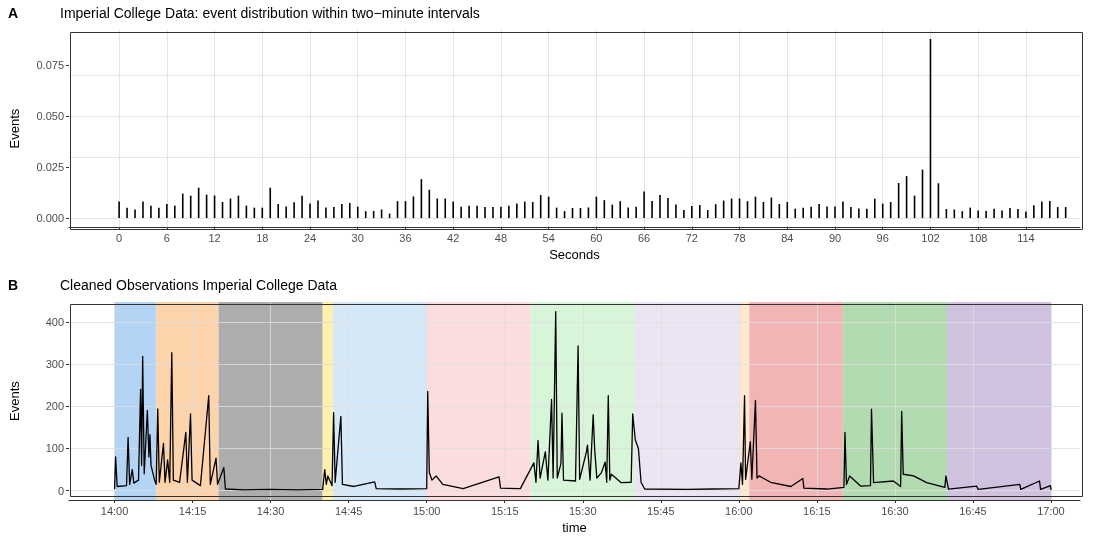  Describe the element at coordinates (50, 167) in the screenshot. I see `y-tick-label: 0.025` at that location.